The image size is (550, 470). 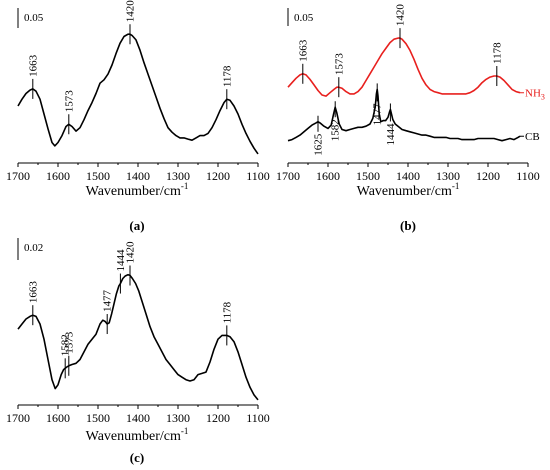 What do you see at coordinates (532, 137) in the screenshot?
I see `series-label: CB` at bounding box center [532, 137].